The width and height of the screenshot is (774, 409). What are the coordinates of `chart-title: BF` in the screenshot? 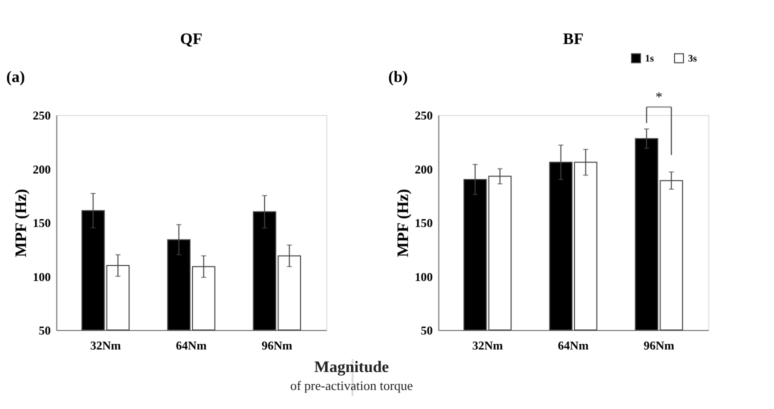 It's located at (573, 39).